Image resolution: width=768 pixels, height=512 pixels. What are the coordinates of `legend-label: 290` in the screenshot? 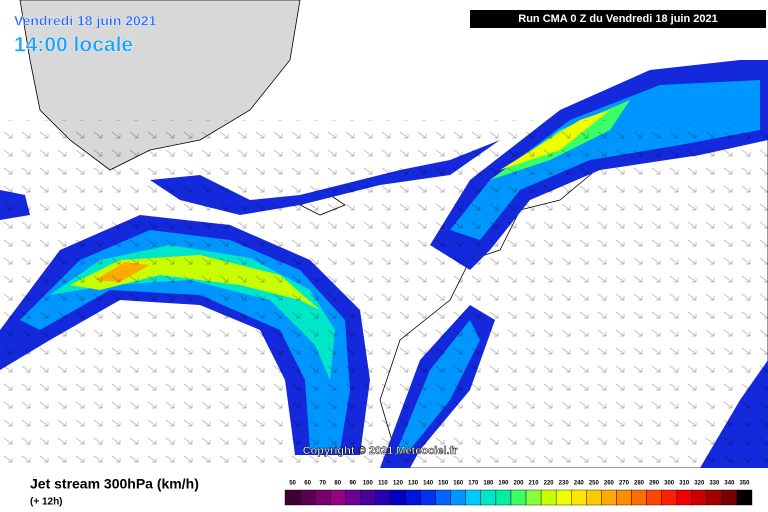 It's located at (654, 484).